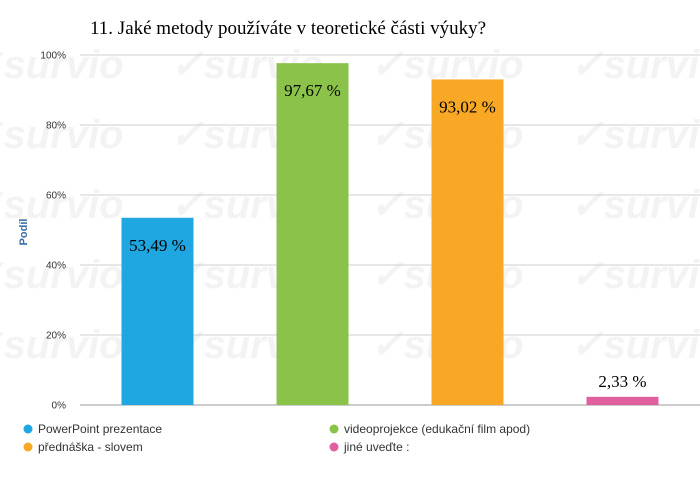 This screenshot has width=700, height=477. Describe the element at coordinates (53, 231) in the screenshot. I see `y-axis-ticks: 0% 20% 40% 60% 80% 100%` at that location.